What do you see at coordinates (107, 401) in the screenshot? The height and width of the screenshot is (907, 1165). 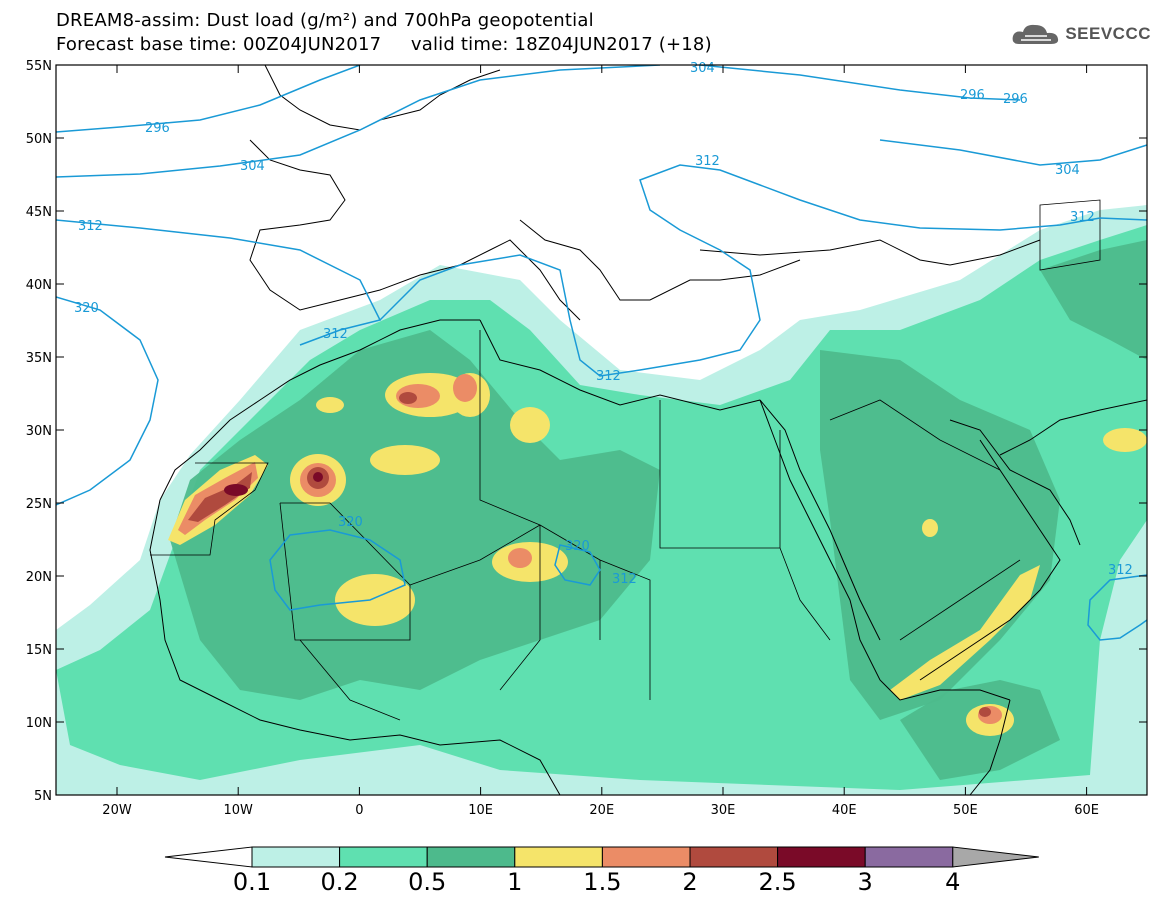 I see `contour-320-west` at bounding box center [107, 401].